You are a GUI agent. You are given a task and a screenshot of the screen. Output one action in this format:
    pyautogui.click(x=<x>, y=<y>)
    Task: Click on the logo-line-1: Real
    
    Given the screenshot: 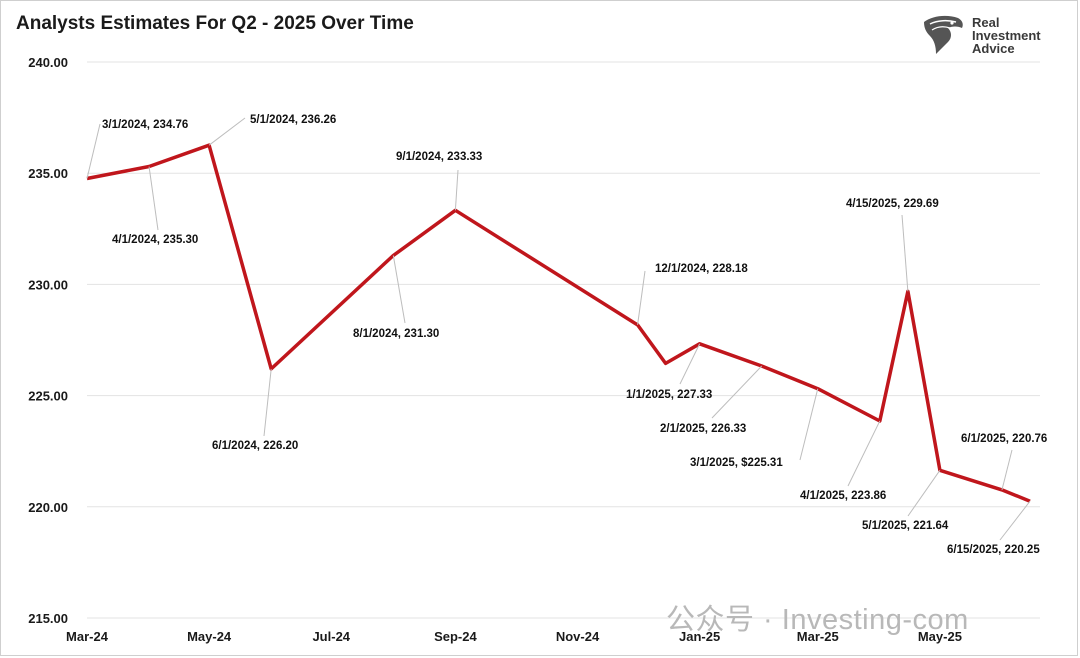 What is the action you would take?
    pyautogui.click(x=986, y=22)
    